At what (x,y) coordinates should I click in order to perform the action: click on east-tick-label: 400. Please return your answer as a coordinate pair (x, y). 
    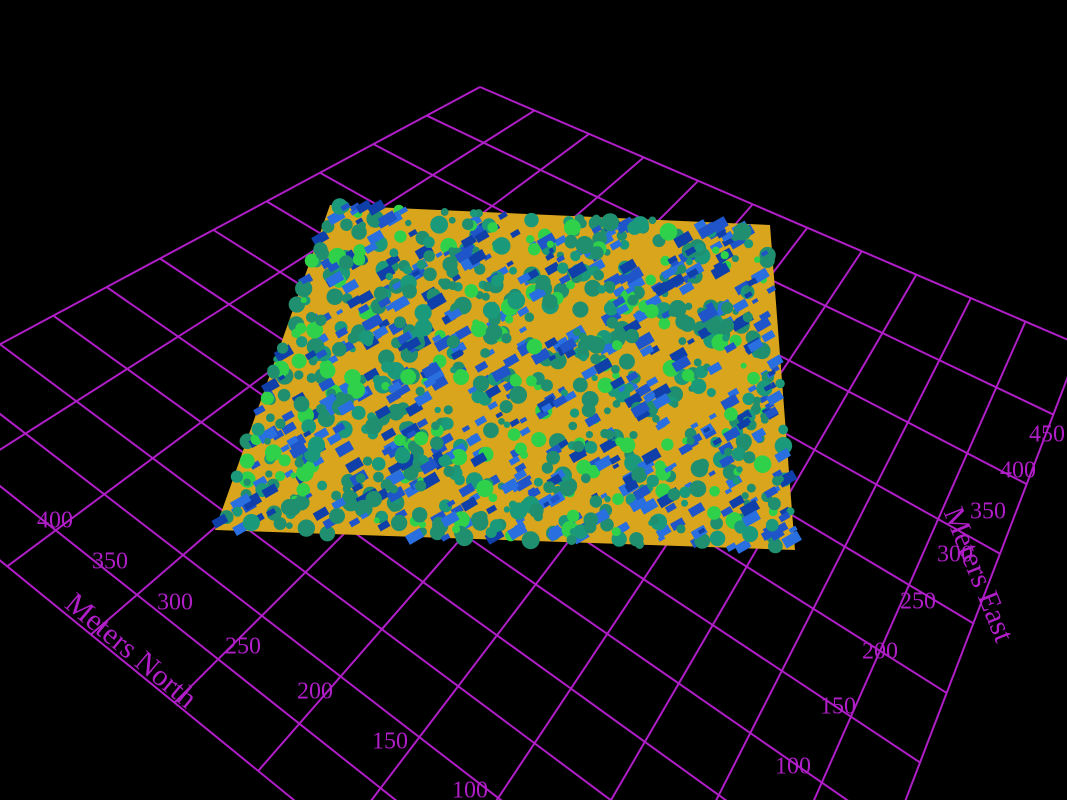
    Looking at the image, I should click on (1018, 471).